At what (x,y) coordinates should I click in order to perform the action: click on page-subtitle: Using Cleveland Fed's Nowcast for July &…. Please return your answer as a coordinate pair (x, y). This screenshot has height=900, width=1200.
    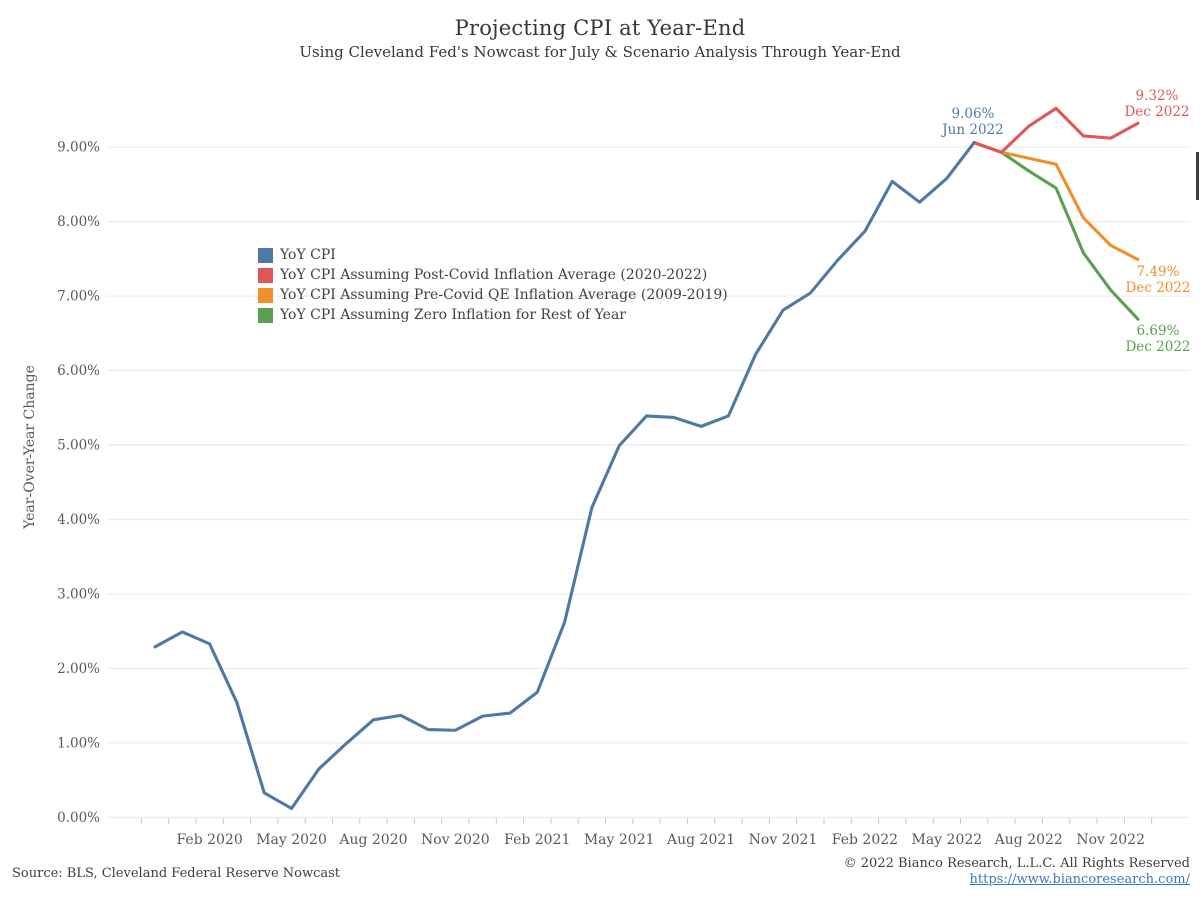
    Looking at the image, I should click on (600, 52).